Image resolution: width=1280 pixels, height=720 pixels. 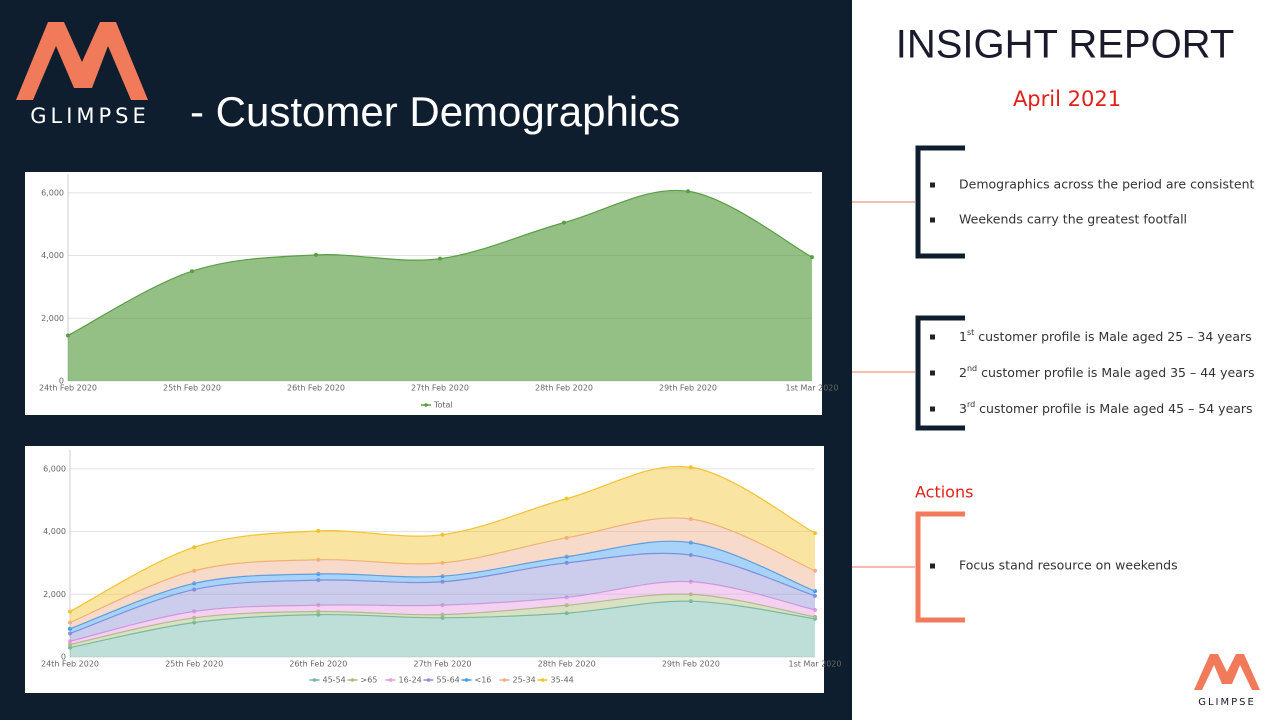 I want to click on report-title: INSIGHT REPORT, so click(x=1065, y=45).